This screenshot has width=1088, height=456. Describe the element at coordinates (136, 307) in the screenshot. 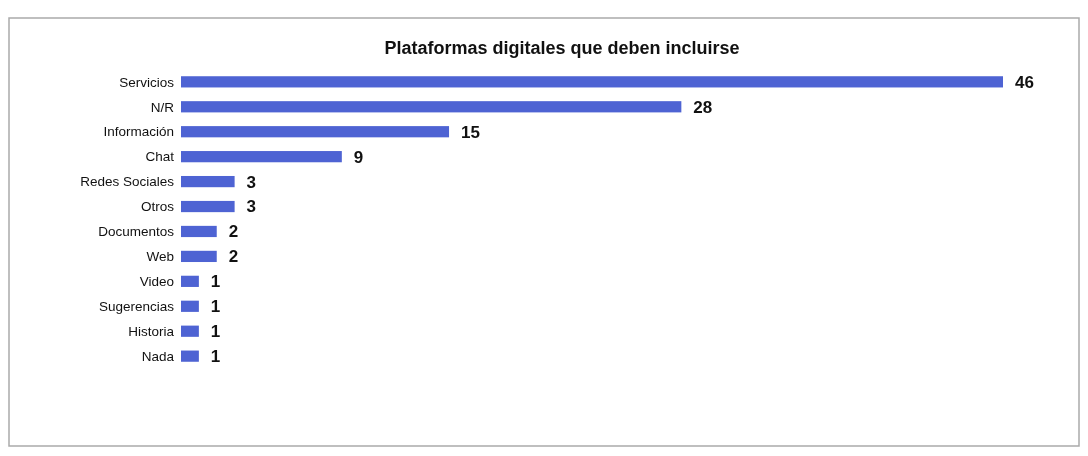

I see `y-tick-label: Sugerencias` at that location.